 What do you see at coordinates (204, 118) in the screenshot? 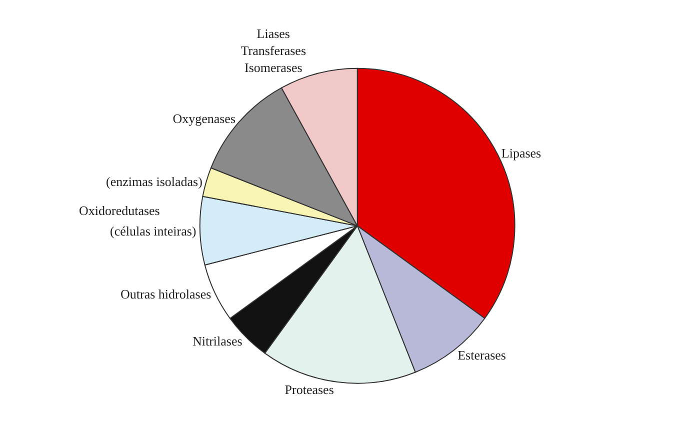
I see `slice-label: Oxygenases` at bounding box center [204, 118].